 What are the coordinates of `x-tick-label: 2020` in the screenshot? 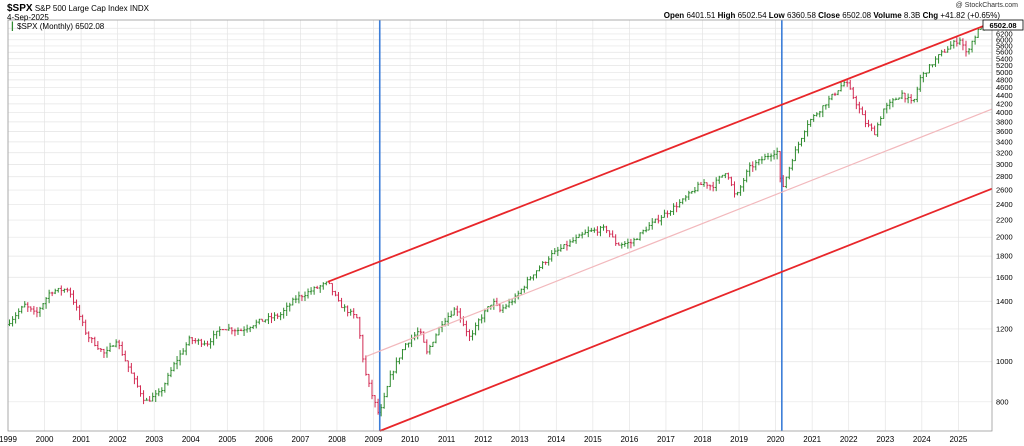 It's located at (776, 439).